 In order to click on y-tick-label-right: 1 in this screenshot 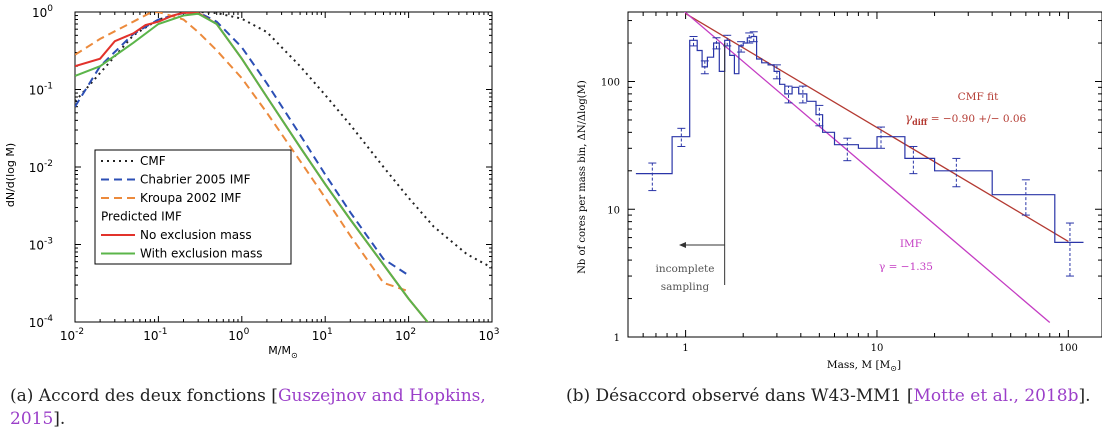, I will do `click(617, 338)`.